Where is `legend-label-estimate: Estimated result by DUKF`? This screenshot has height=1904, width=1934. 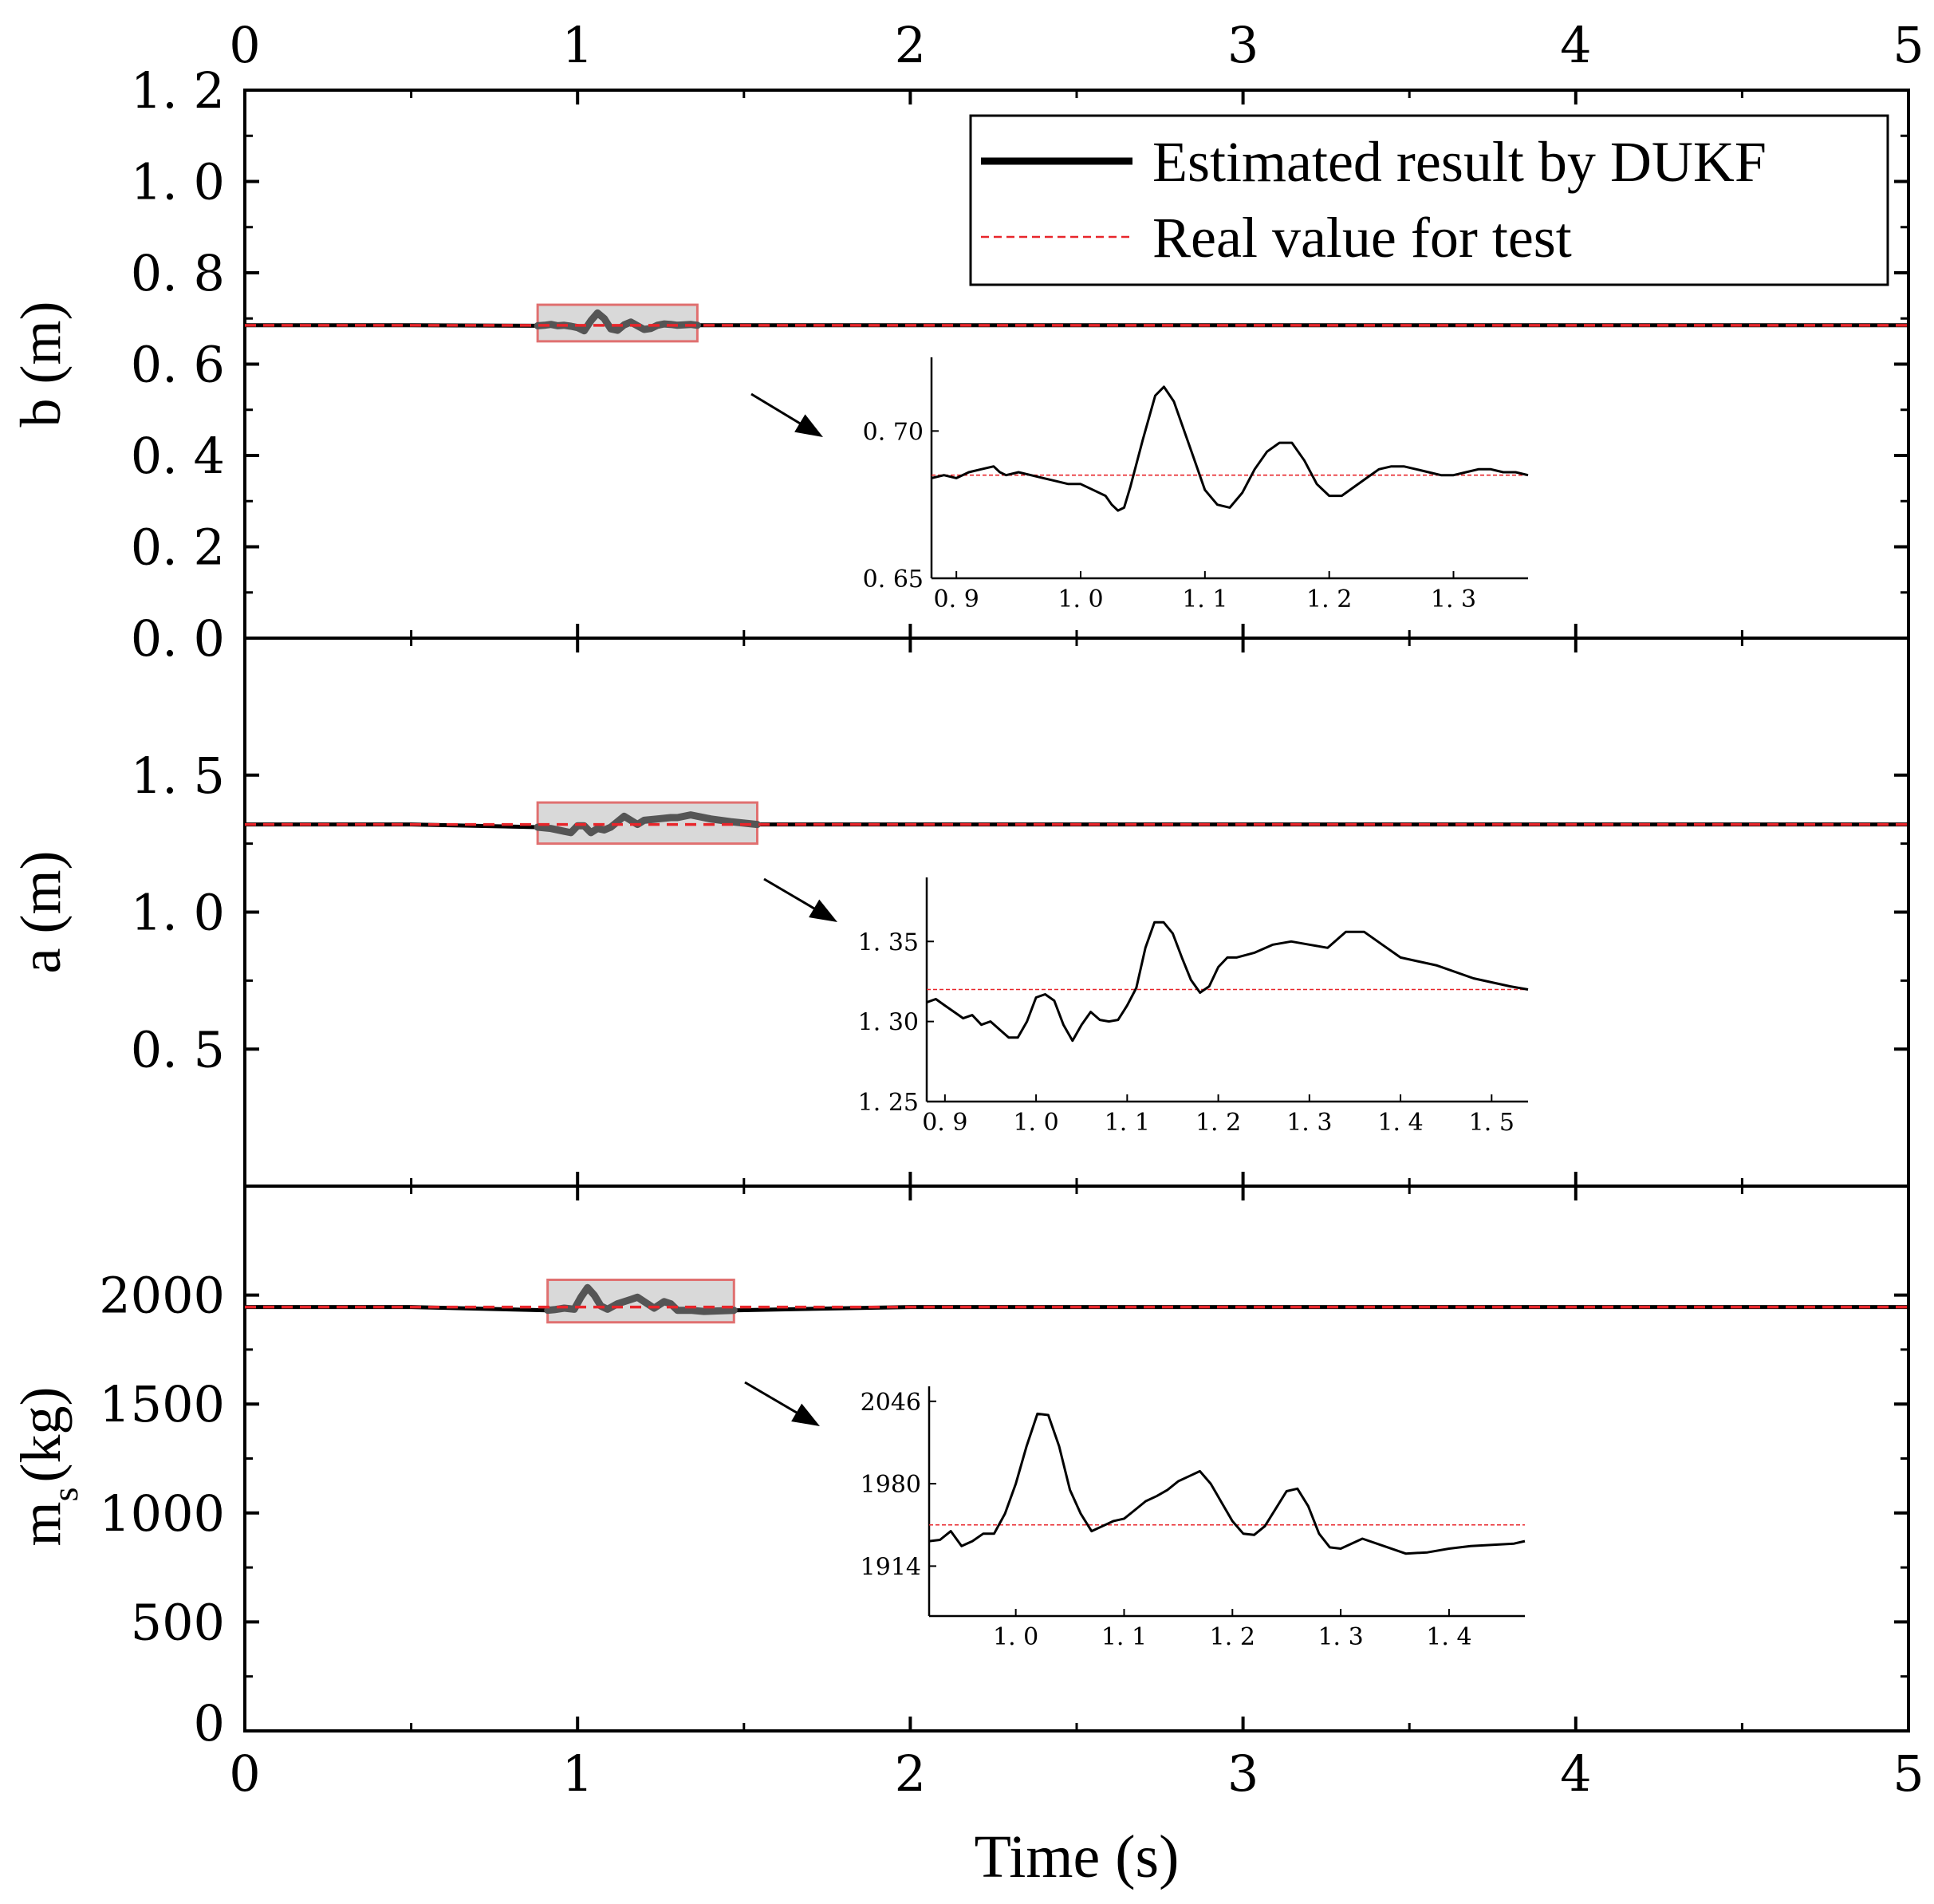
legend-label-estimate: Estimated result by DUKF is located at coordinates (1459, 162).